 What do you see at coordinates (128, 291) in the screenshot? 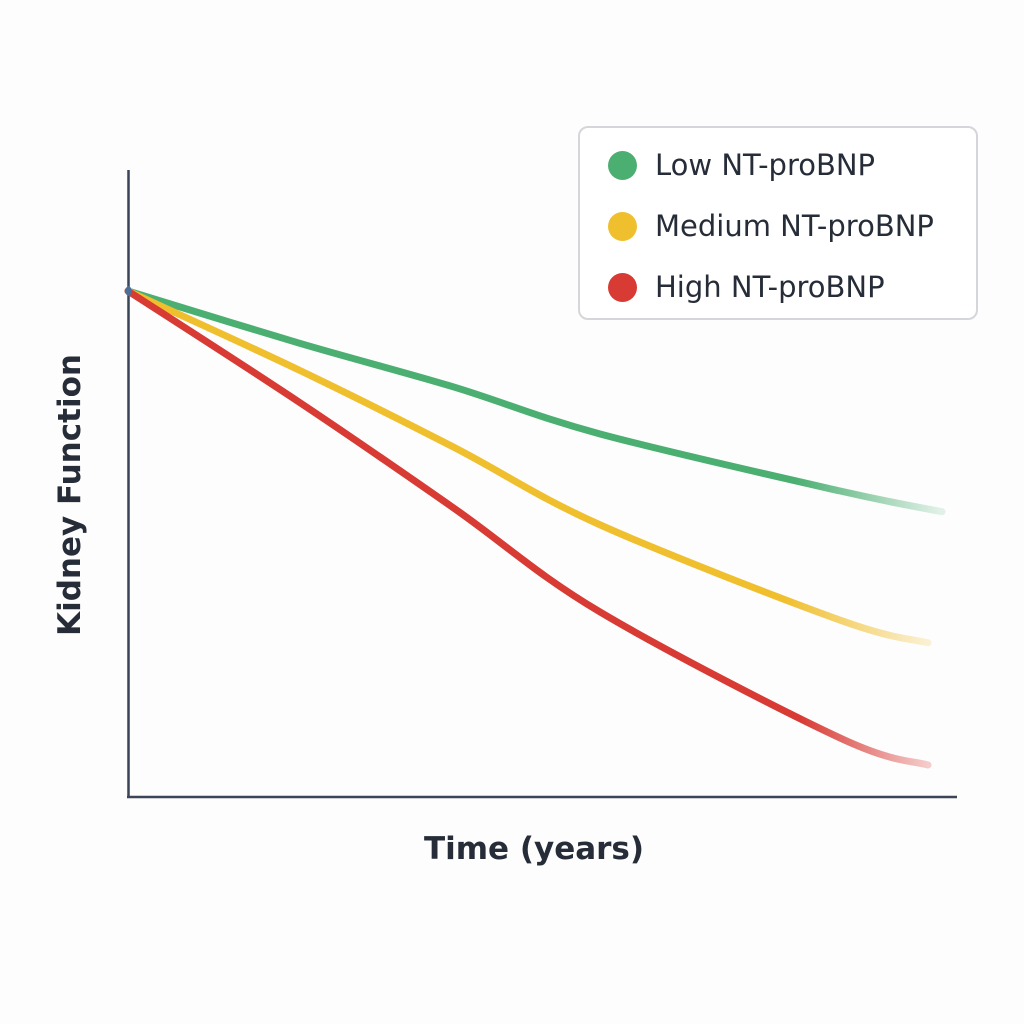
I see `origin-marker` at bounding box center [128, 291].